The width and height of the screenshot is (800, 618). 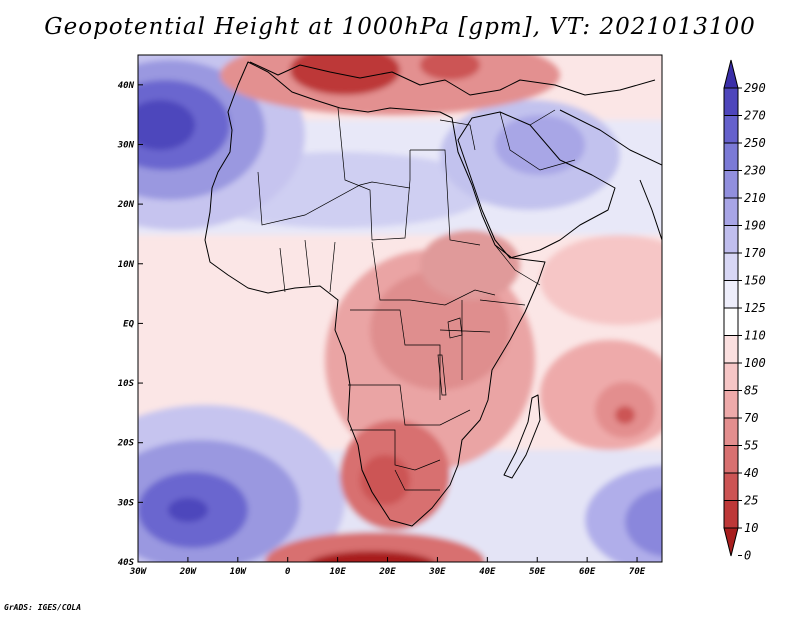 I want to click on colorbar-label: 150, so click(x=755, y=281).